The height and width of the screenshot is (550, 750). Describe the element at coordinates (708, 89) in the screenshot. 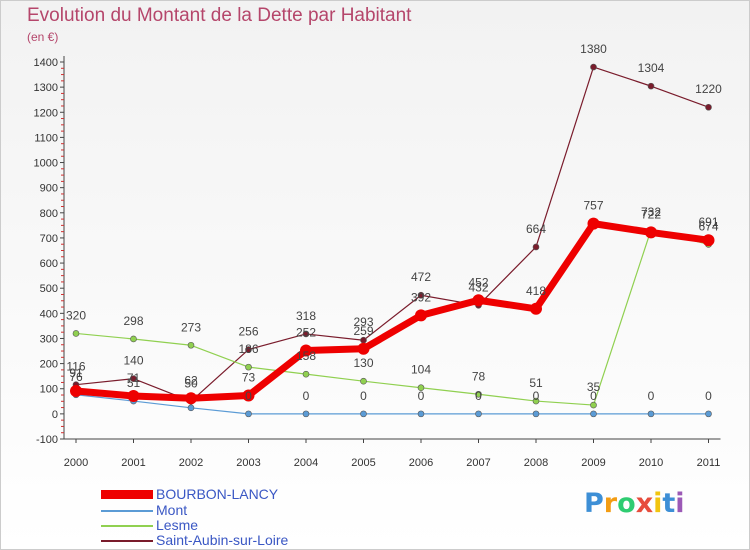

I see `data-label: 1220` at that location.